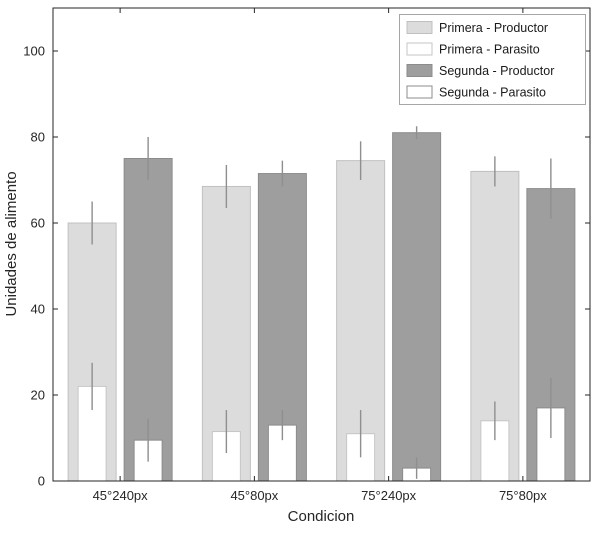 This screenshot has height=533, width=607. Describe the element at coordinates (389, 495) in the screenshot. I see `x-tick-label: 75°240px` at that location.